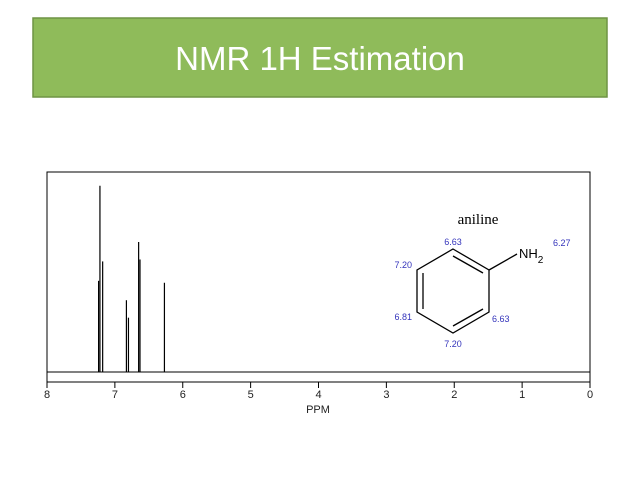 This screenshot has height=479, width=638. What do you see at coordinates (467, 291) in the screenshot?
I see `benzene-ring` at bounding box center [467, 291].